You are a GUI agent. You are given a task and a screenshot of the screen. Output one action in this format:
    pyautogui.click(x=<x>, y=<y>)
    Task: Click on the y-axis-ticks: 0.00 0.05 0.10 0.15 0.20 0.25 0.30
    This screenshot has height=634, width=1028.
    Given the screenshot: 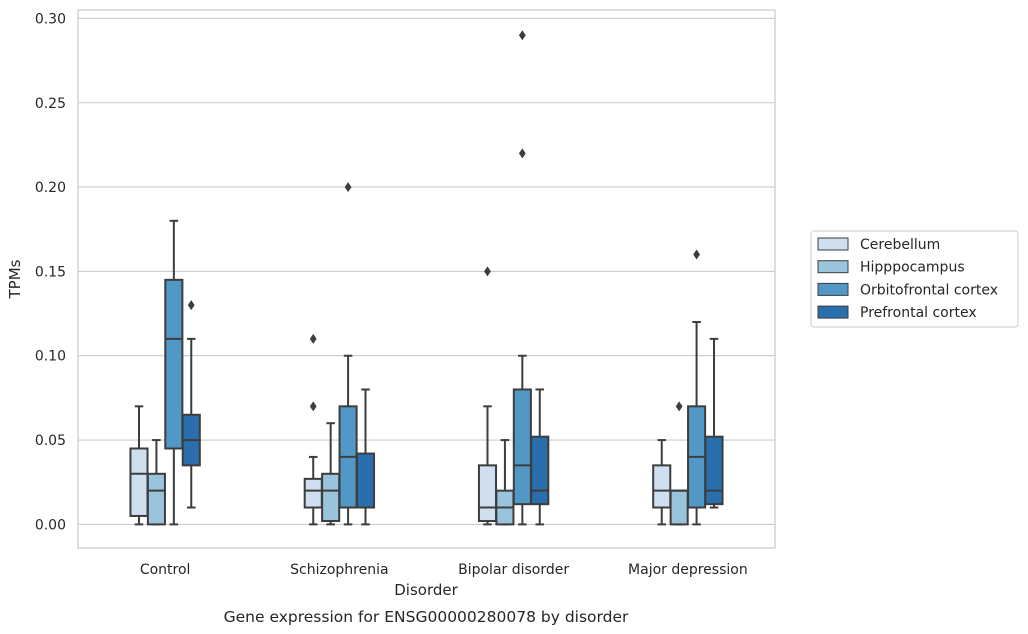 What is the action you would take?
    pyautogui.click(x=50, y=272)
    